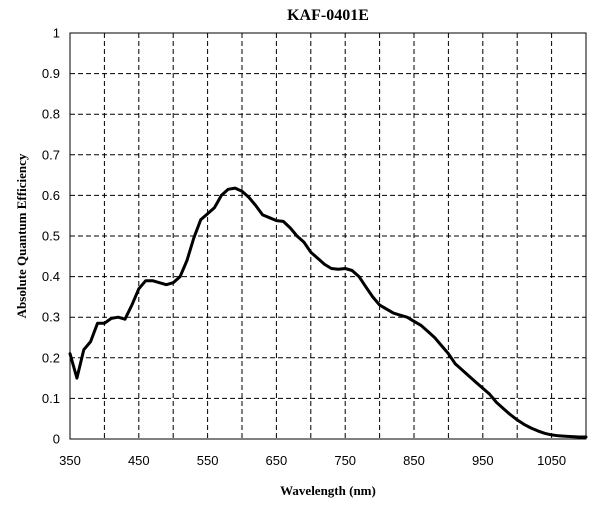 This screenshot has height=507, width=616. I want to click on x-tick-label: 350, so click(70, 460).